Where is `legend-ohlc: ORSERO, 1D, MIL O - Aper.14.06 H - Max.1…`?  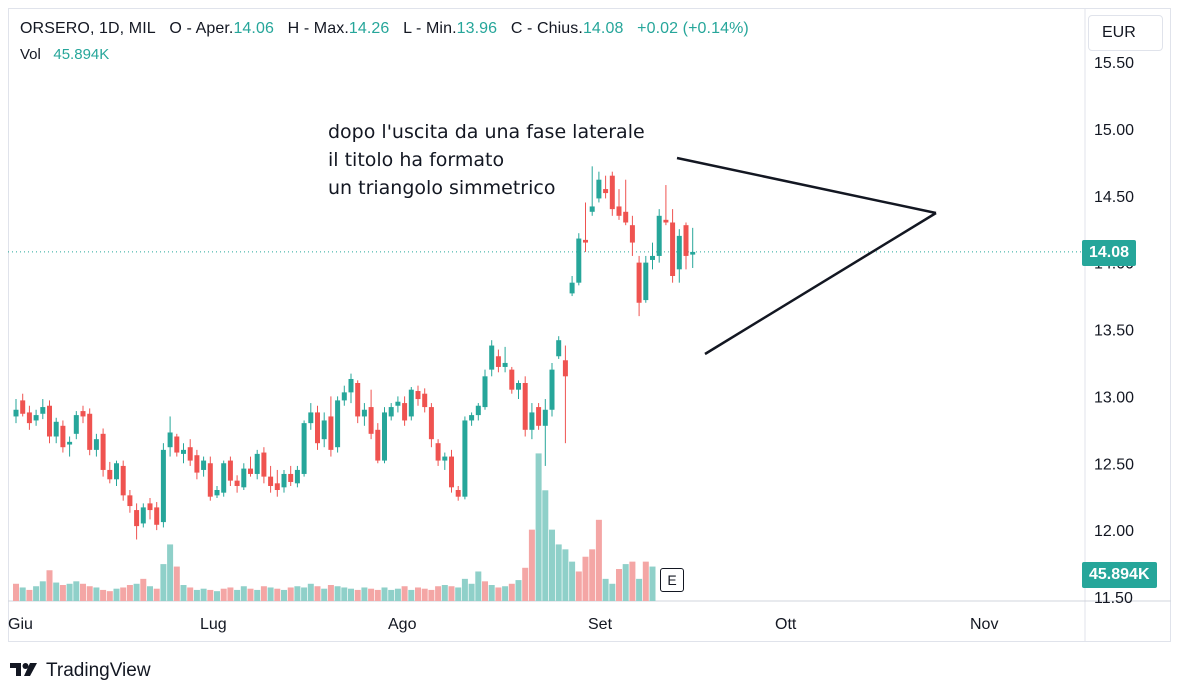
legend-ohlc: ORSERO, 1D, MIL O - Aper.14.06 H - Max.1… is located at coordinates (384, 29).